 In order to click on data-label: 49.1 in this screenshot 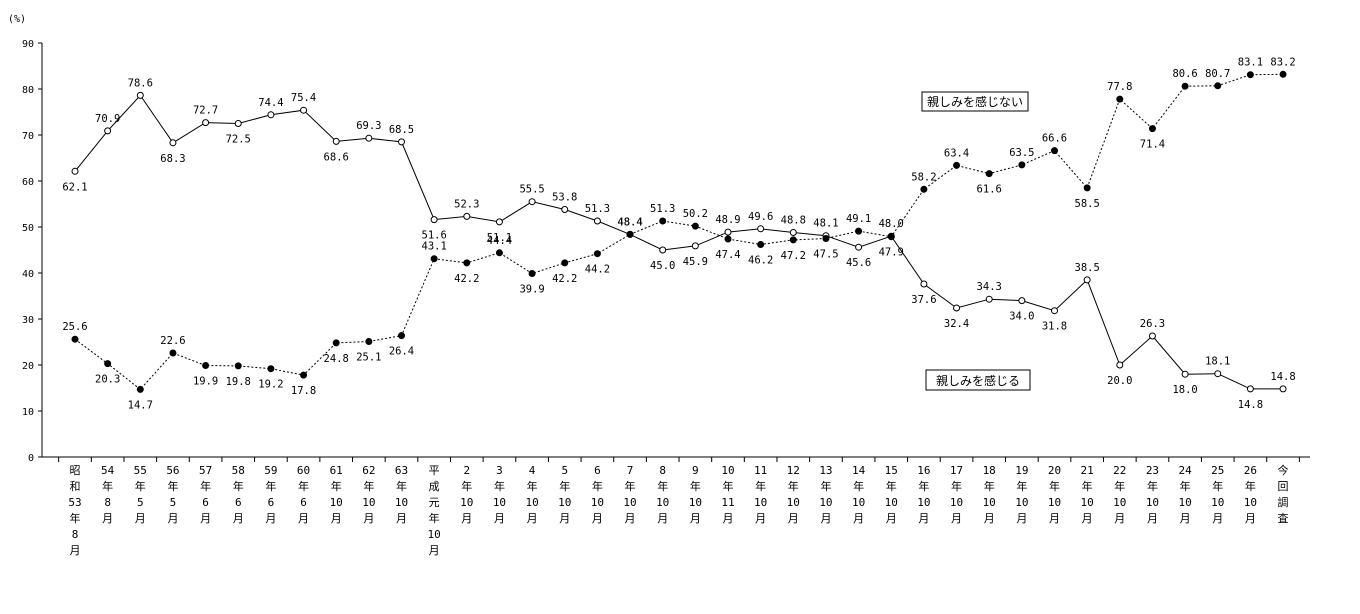, I will do `click(858, 219)`.